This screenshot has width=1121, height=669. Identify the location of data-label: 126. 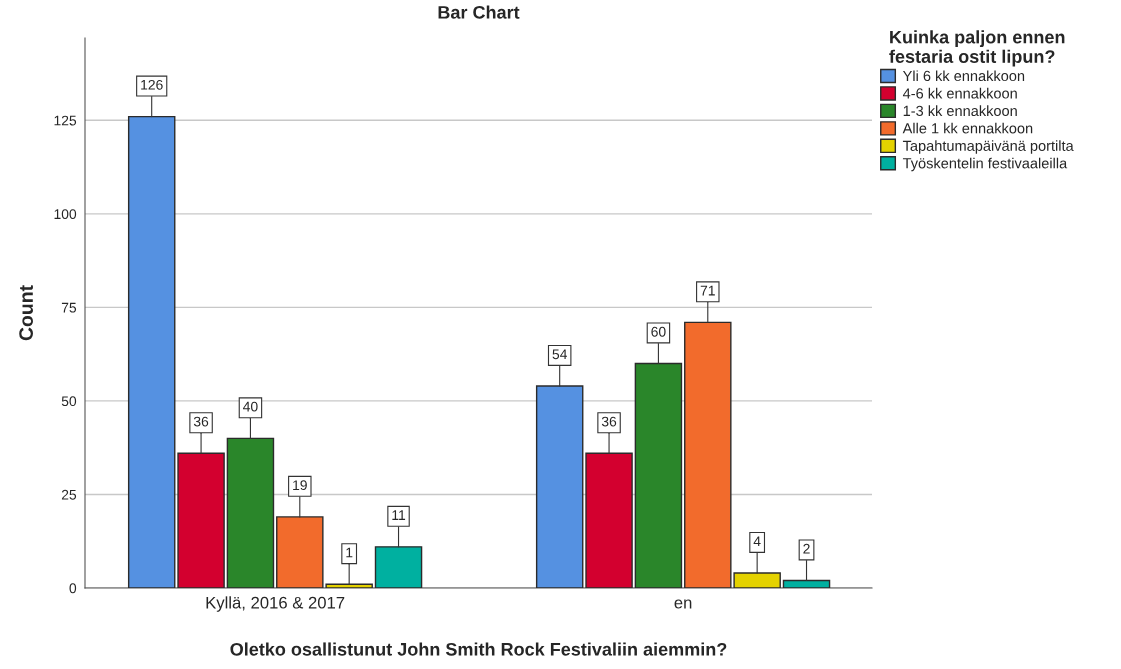
(152, 84).